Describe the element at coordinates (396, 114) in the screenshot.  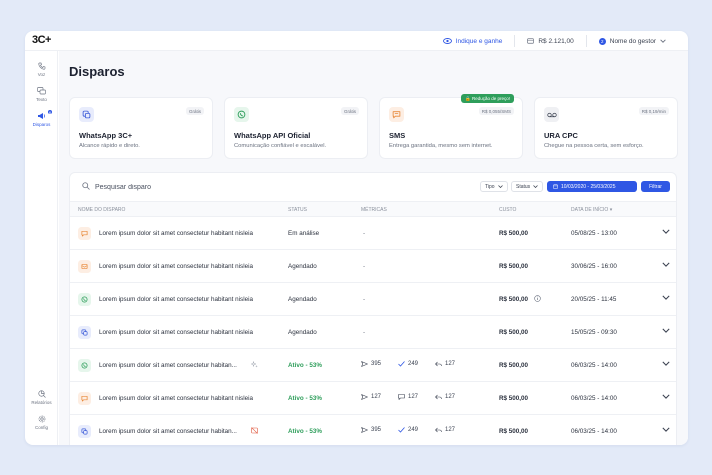
I see `sms-icon` at that location.